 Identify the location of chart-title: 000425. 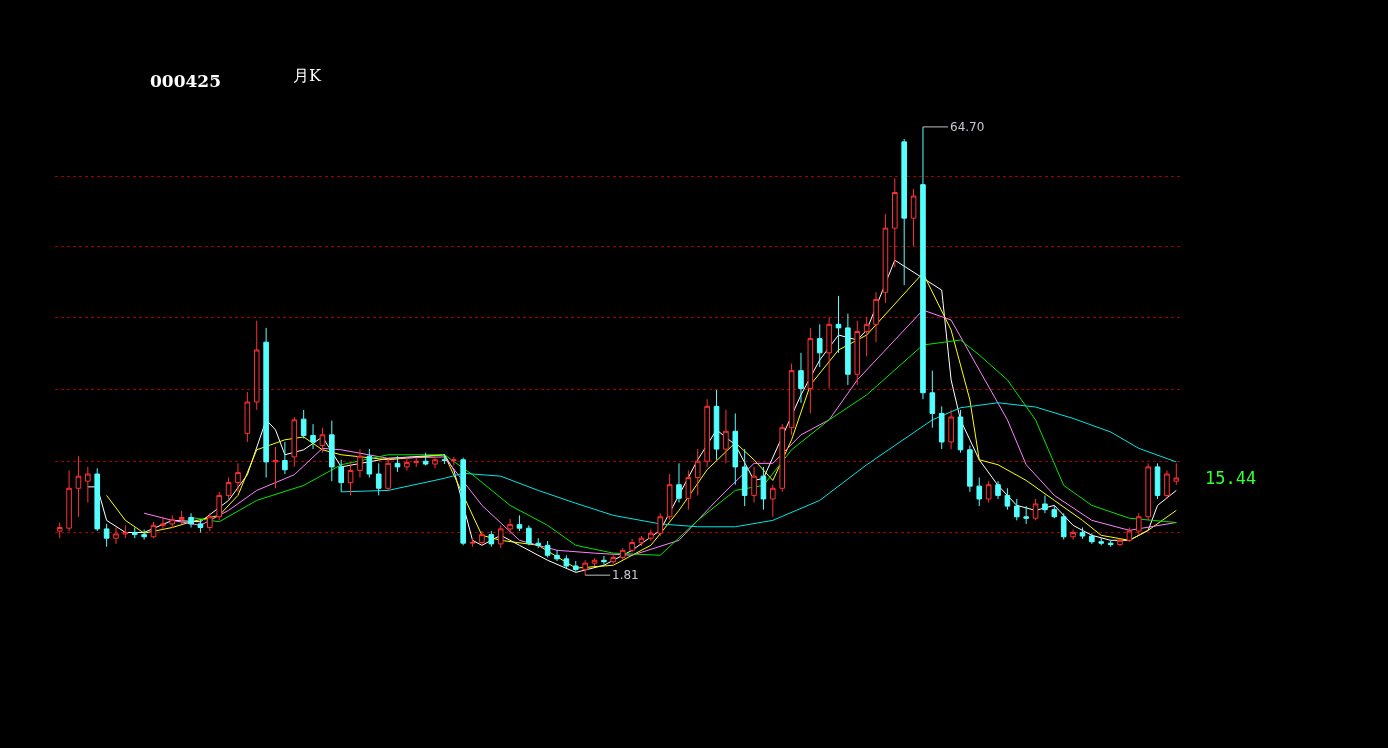
(185, 81).